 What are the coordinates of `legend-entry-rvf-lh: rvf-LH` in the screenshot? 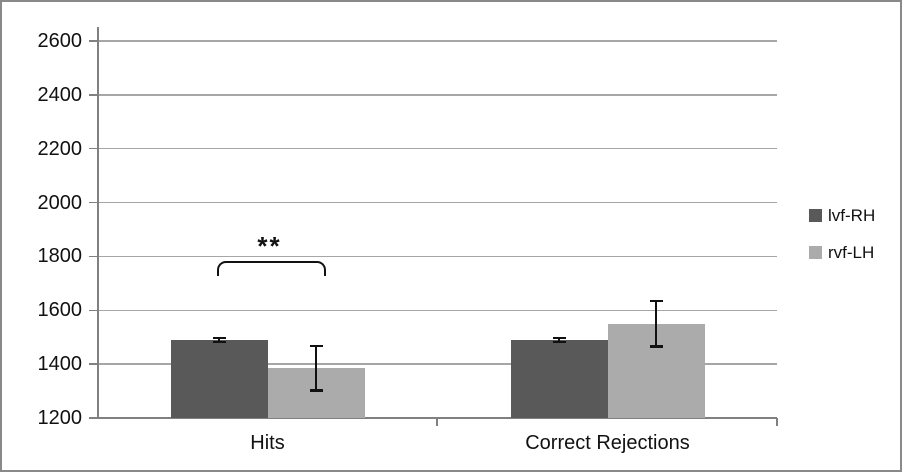 It's located at (841, 252).